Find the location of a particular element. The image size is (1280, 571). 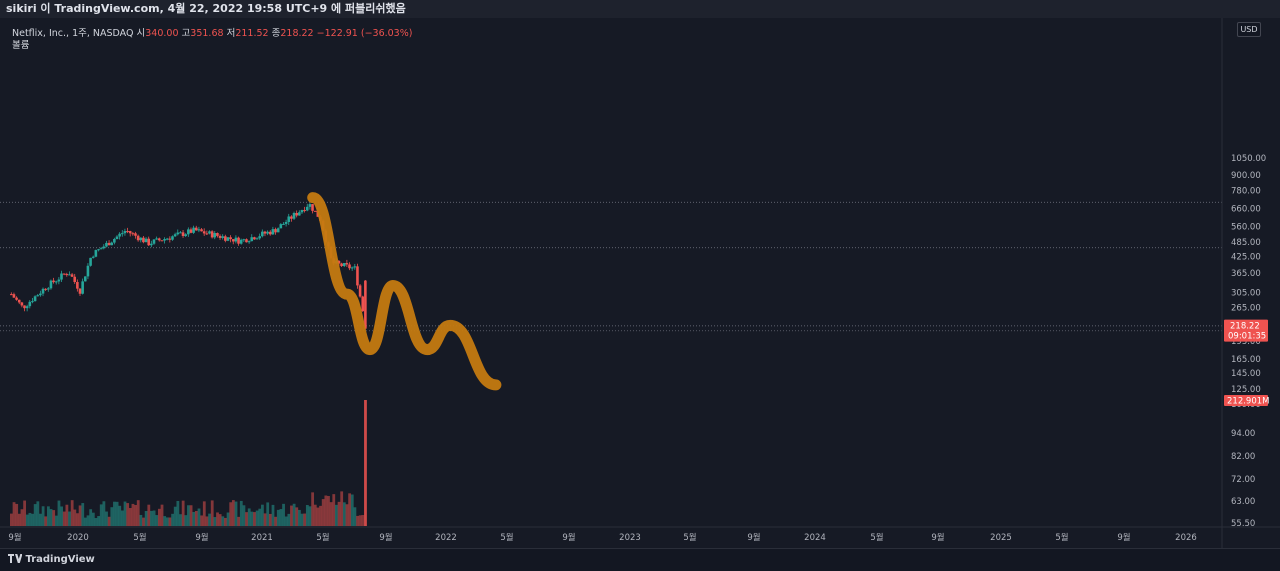

price-tick-label: 660.00 is located at coordinates (1246, 210).